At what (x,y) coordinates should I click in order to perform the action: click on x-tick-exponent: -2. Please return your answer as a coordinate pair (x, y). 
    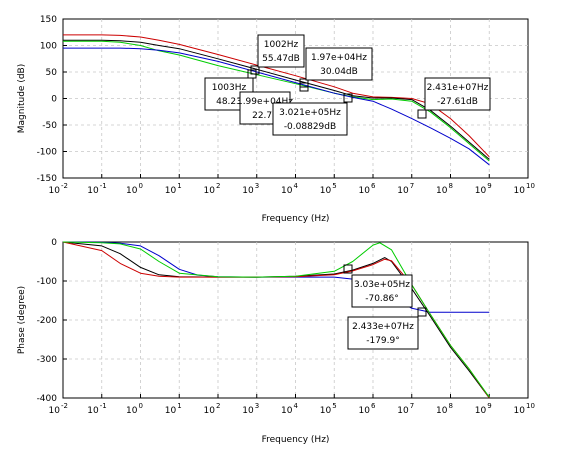
    Looking at the image, I should click on (64, 406).